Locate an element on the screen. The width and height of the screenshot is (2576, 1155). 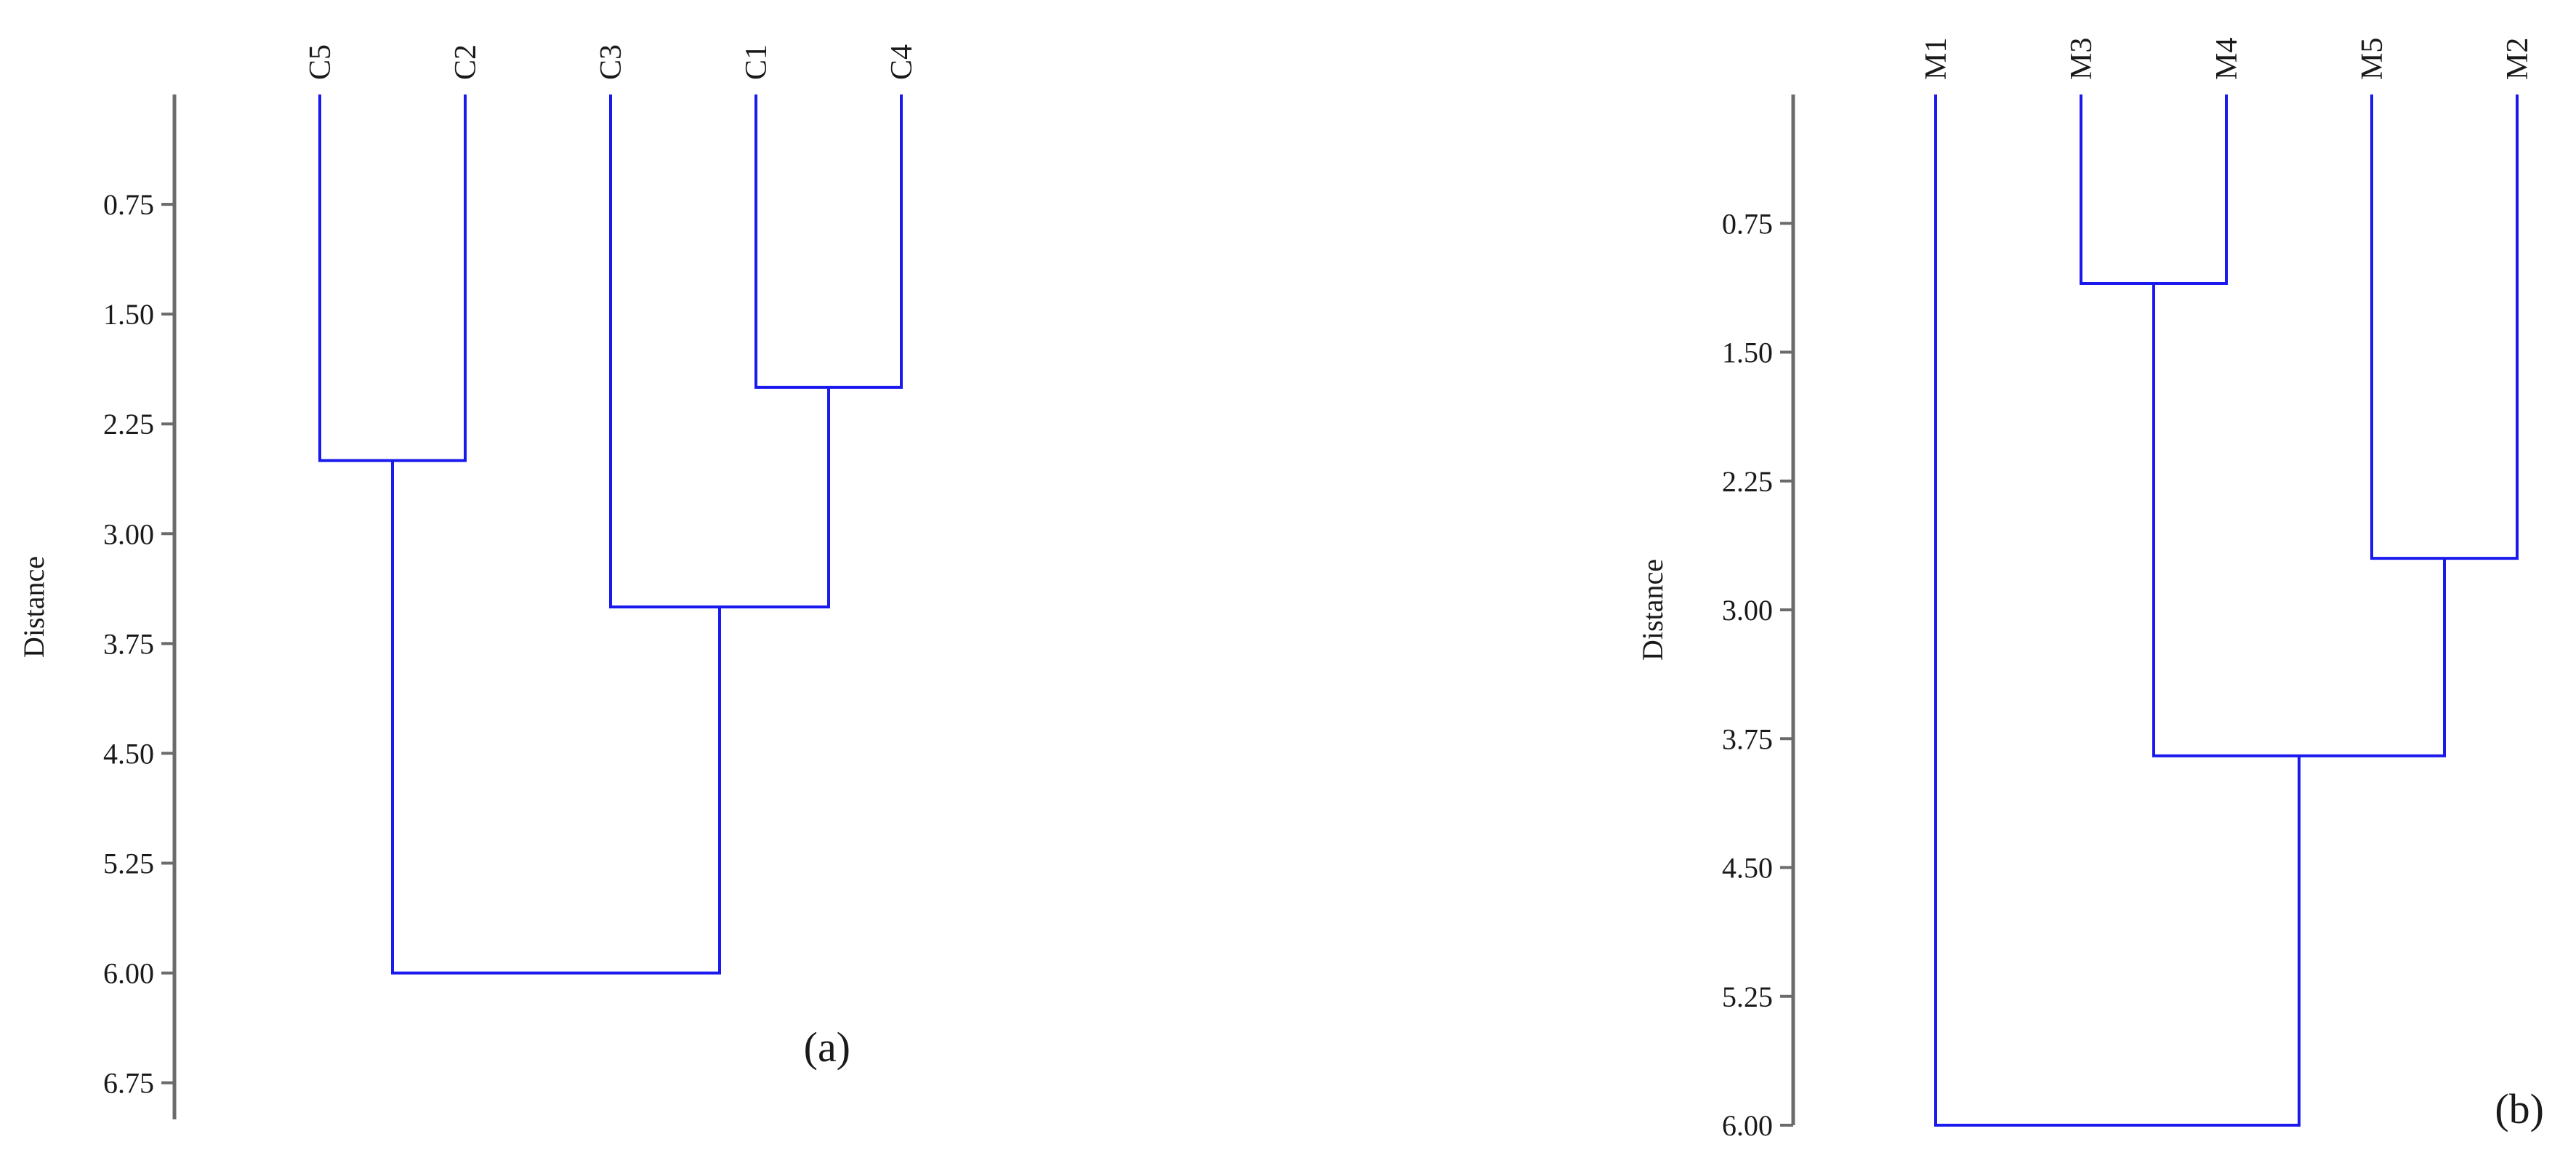
merge-m1-m3_m4_m5_m2 is located at coordinates (2117, 610).